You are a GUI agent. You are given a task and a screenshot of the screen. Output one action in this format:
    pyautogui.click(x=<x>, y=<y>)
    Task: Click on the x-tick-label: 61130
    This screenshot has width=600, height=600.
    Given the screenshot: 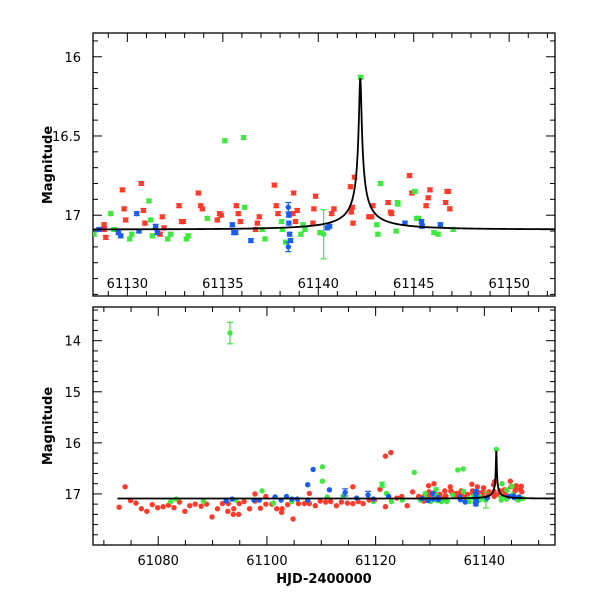 What is the action you would take?
    pyautogui.click(x=127, y=284)
    